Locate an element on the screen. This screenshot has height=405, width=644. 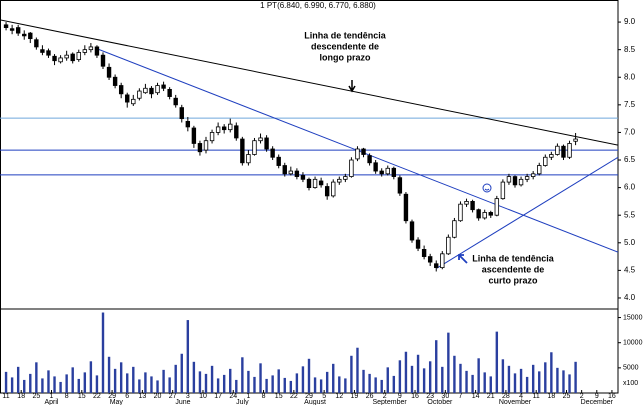
x-tick-label: 19 is located at coordinates (355, 396).